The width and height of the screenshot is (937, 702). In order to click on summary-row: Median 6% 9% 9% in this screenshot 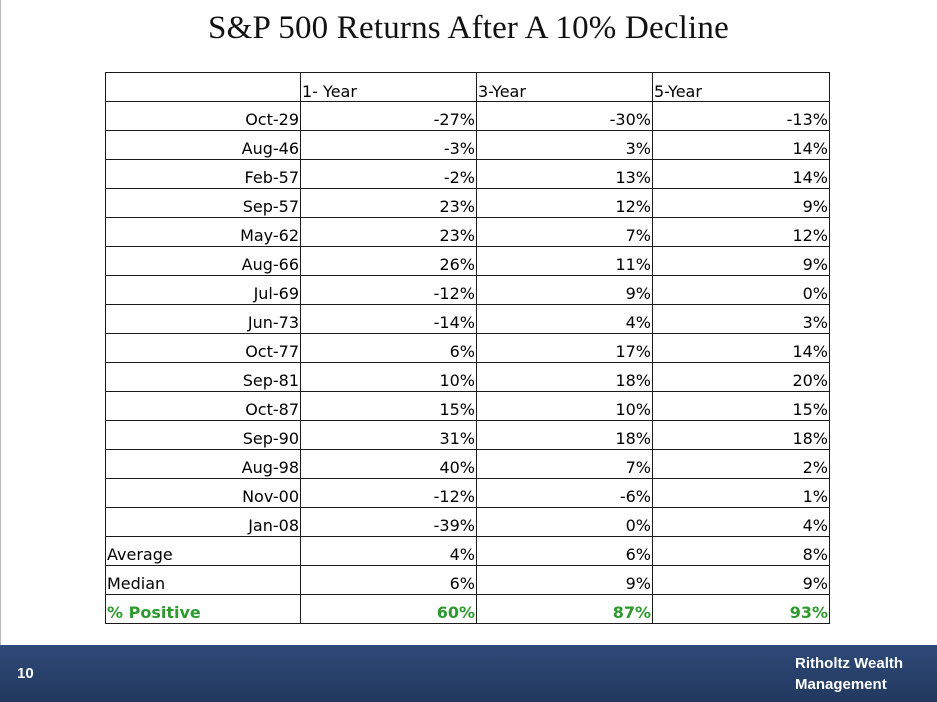, I will do `click(467, 580)`.